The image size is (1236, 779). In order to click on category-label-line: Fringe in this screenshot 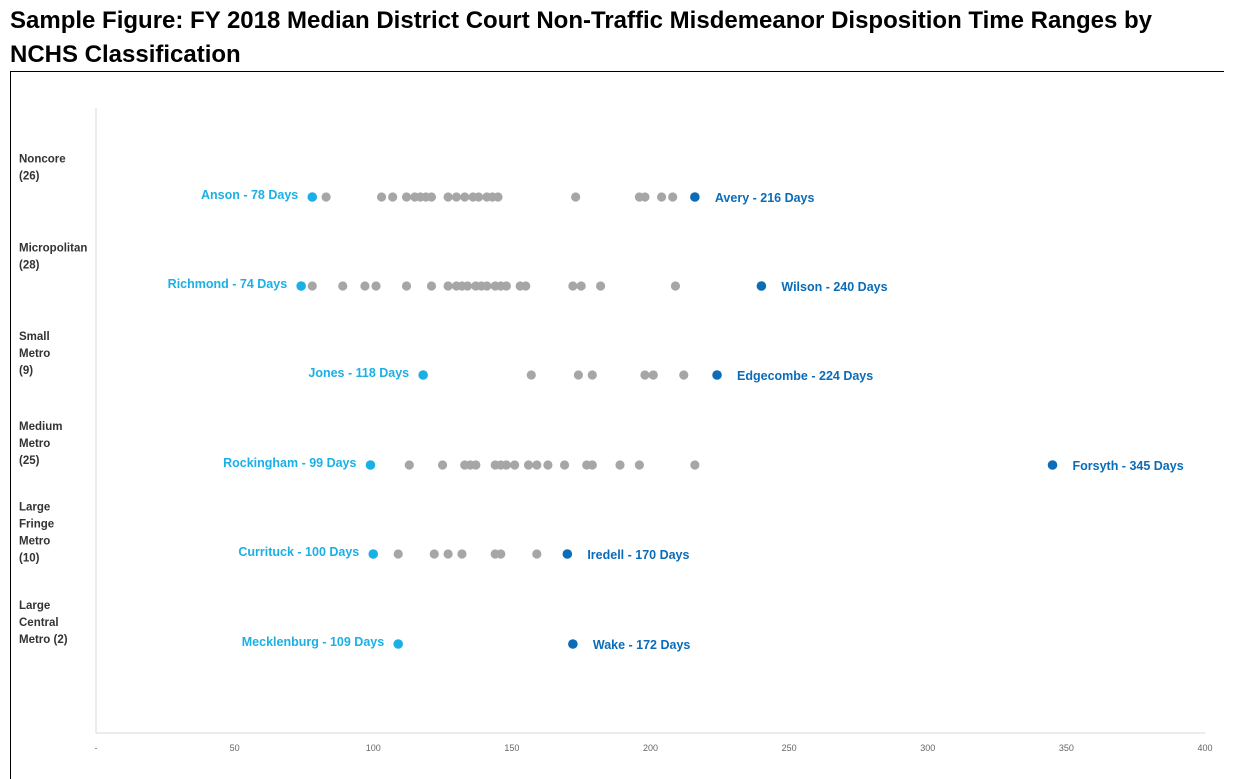, I will do `click(36, 525)`.